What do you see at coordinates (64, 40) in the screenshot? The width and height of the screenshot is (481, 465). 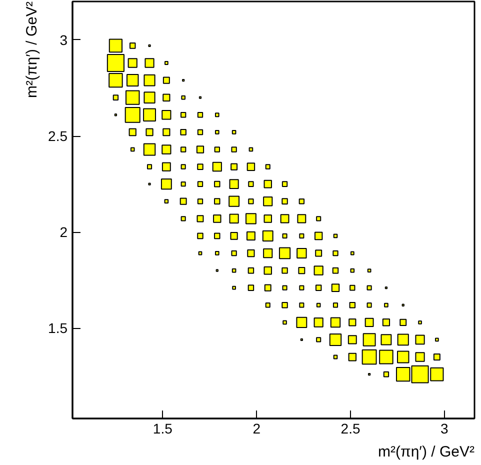 I see `y-tick-label: 3` at bounding box center [64, 40].